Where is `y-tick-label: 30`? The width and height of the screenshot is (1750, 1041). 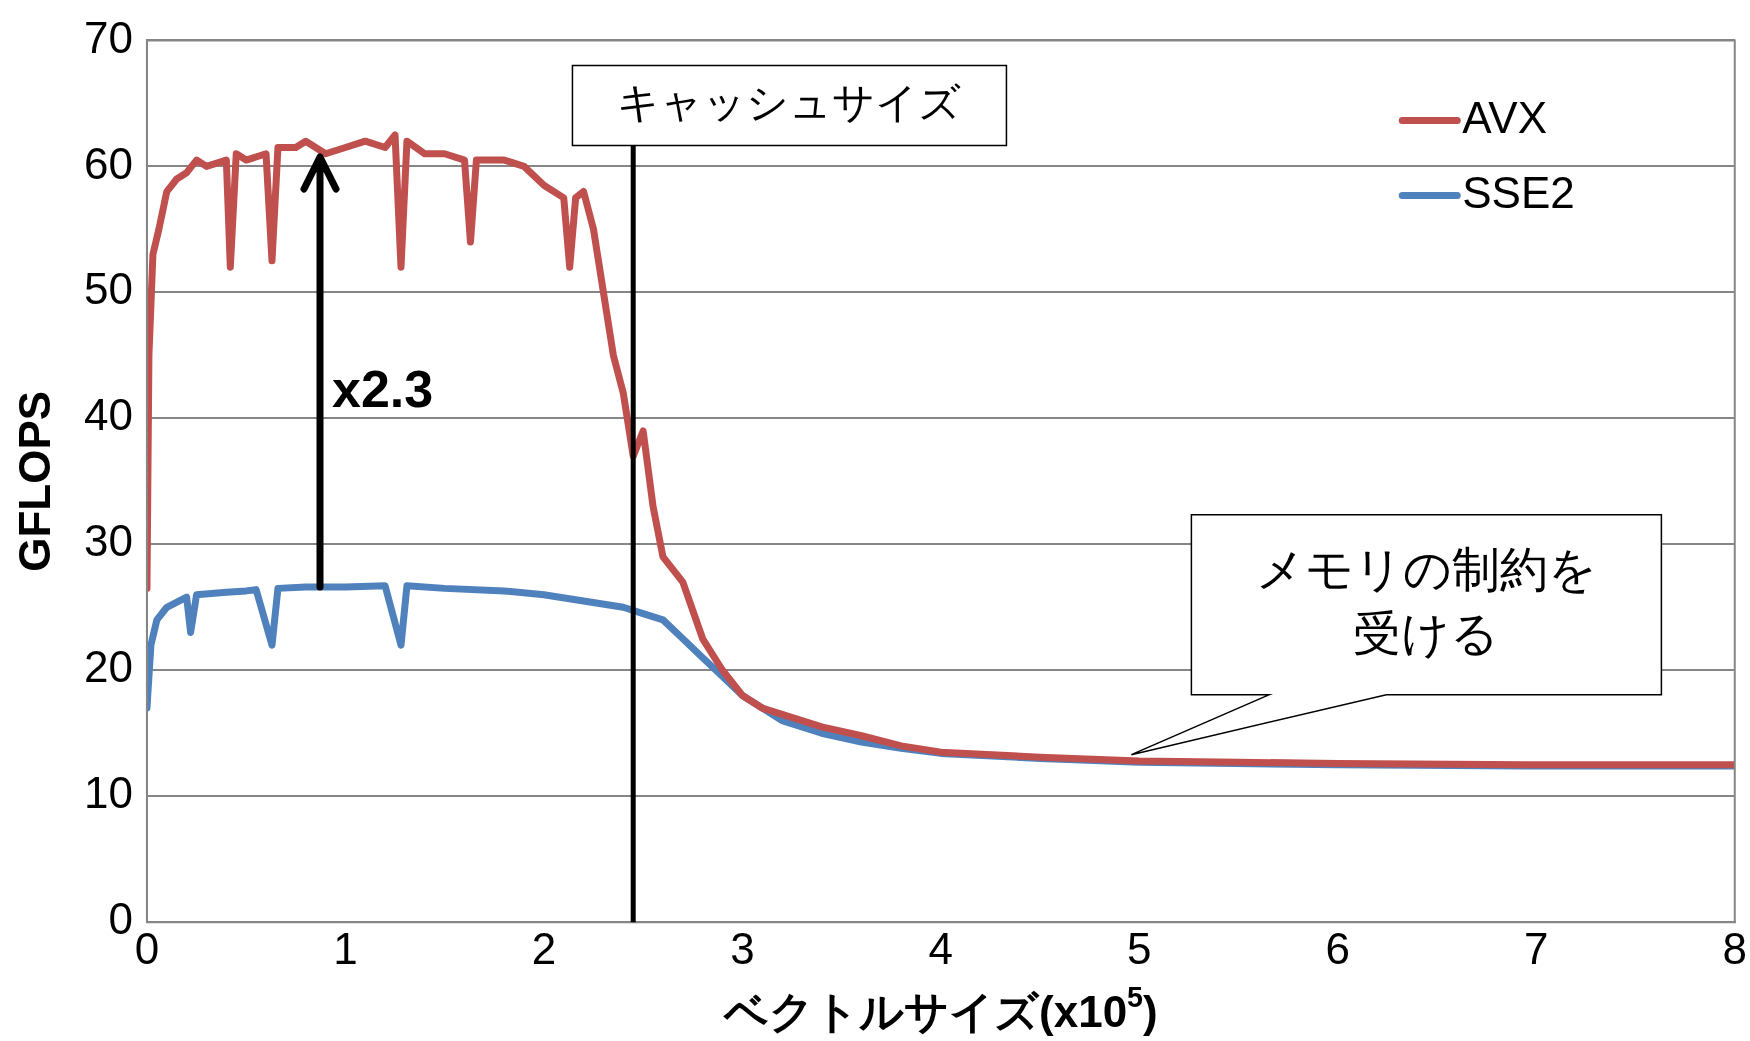
y-tick-label: 30 is located at coordinates (108, 541).